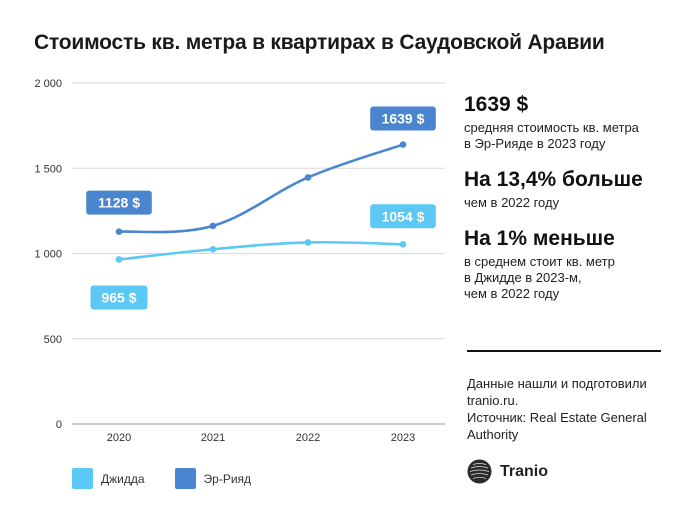 This screenshot has height=520, width=693. Describe the element at coordinates (479, 471) in the screenshot. I see `tranio-logo-icon` at that location.